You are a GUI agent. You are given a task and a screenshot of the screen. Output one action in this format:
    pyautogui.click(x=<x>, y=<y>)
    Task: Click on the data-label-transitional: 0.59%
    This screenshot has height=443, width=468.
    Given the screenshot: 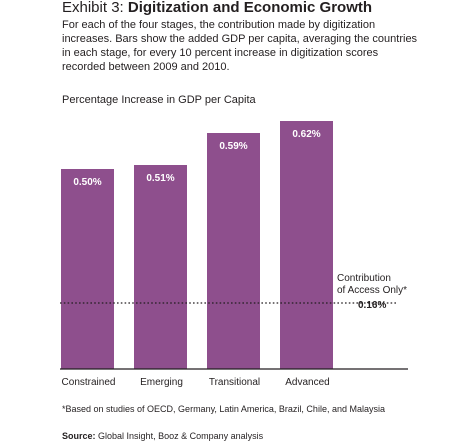 What is the action you would take?
    pyautogui.click(x=233, y=146)
    